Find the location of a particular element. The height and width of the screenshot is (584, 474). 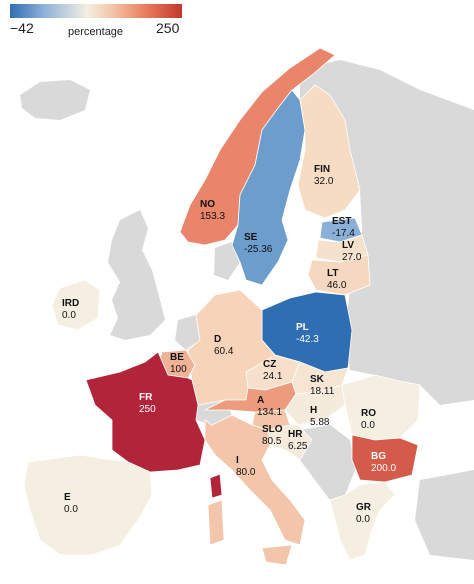

country-RO is located at coordinates (381, 407).